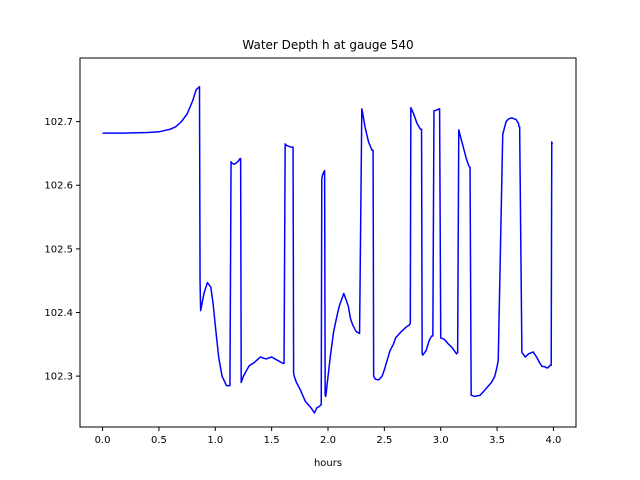 Image resolution: width=640 pixels, height=480 pixels. What do you see at coordinates (497, 440) in the screenshot?
I see `x-tick-label: 3.5` at bounding box center [497, 440].